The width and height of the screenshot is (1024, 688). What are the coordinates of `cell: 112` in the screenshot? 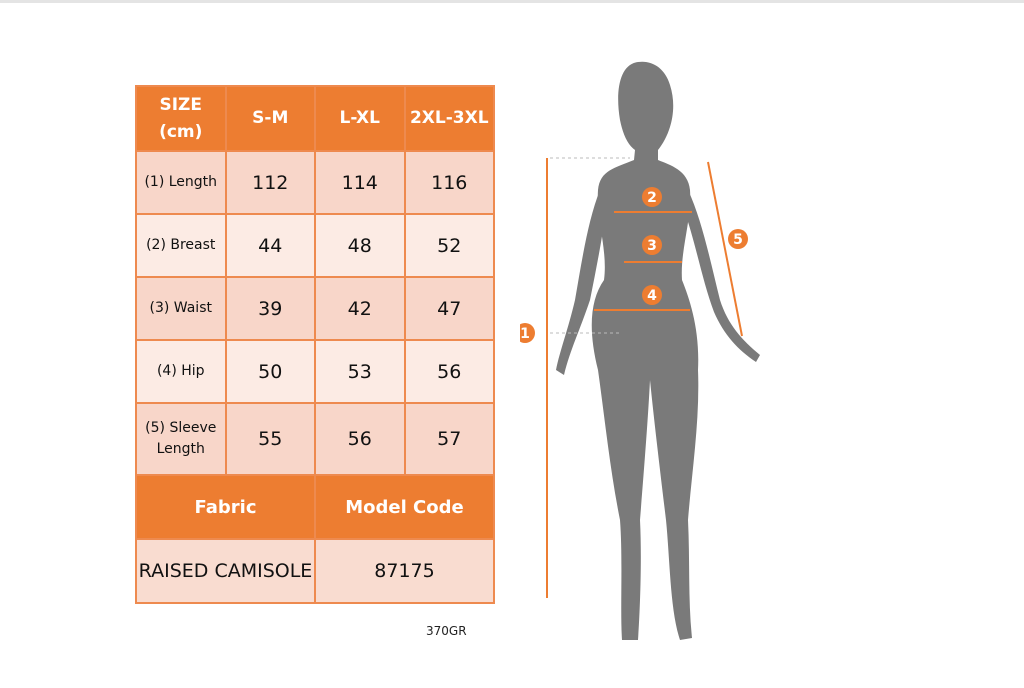 It's located at (270, 182).